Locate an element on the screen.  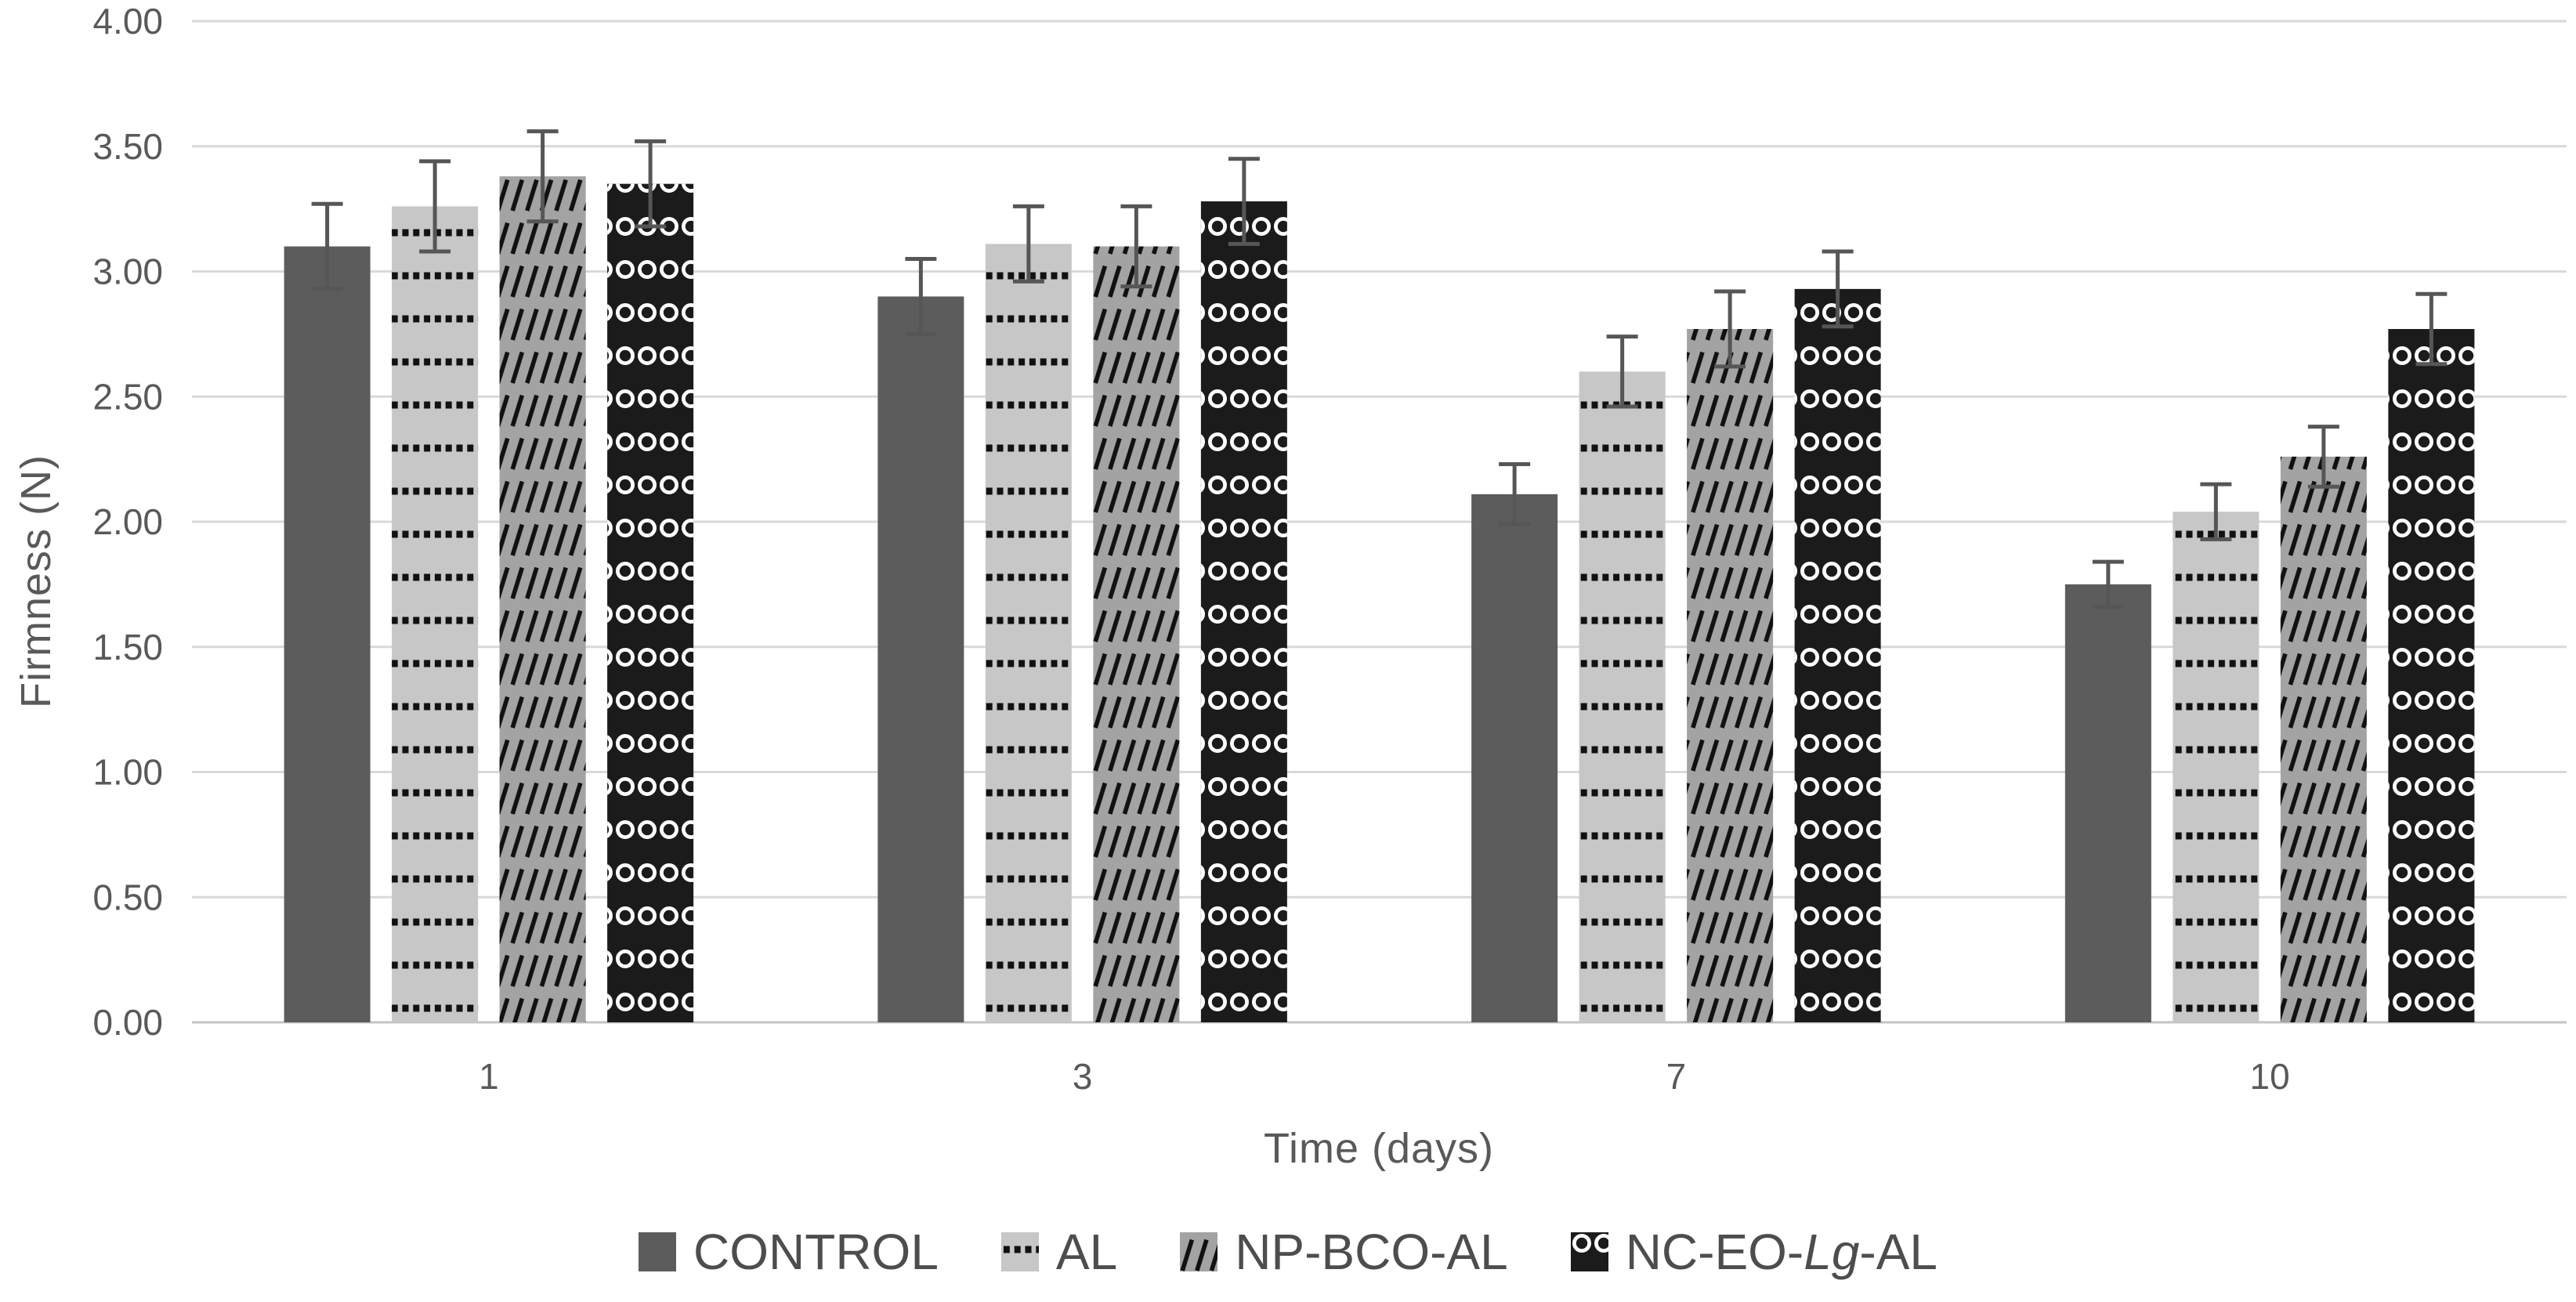
error-bar-al-day7 is located at coordinates (1622, 372).